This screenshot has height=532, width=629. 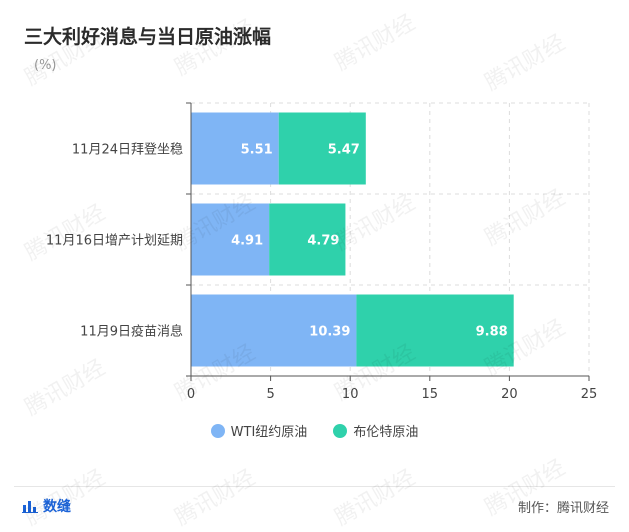 I want to click on legend-item-wti: WTI纽约原油, so click(x=259, y=430).